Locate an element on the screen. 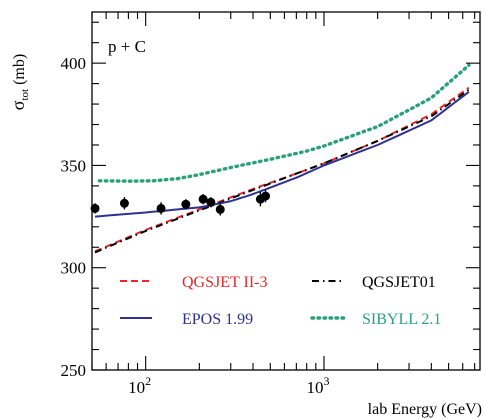 This screenshot has width=486, height=419. legend-entry: SIBYLL 2.1 is located at coordinates (375, 319).